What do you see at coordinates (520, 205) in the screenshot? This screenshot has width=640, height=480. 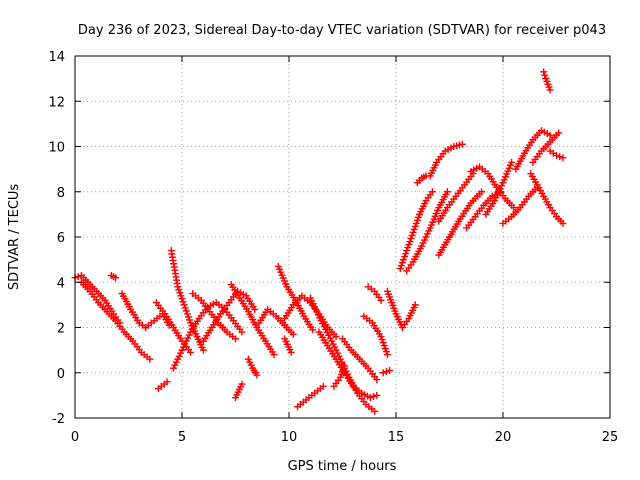 I see `series-arc-ak` at bounding box center [520, 205].